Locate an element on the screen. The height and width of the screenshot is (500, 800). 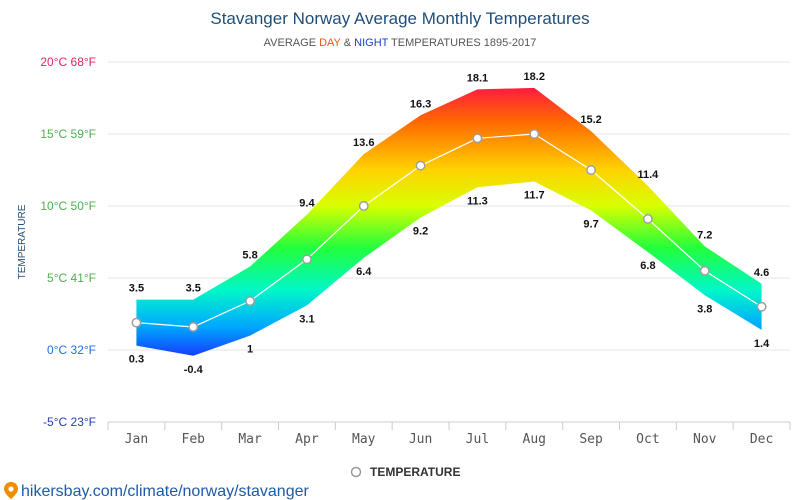
x-tick-label: Nov is located at coordinates (705, 439).